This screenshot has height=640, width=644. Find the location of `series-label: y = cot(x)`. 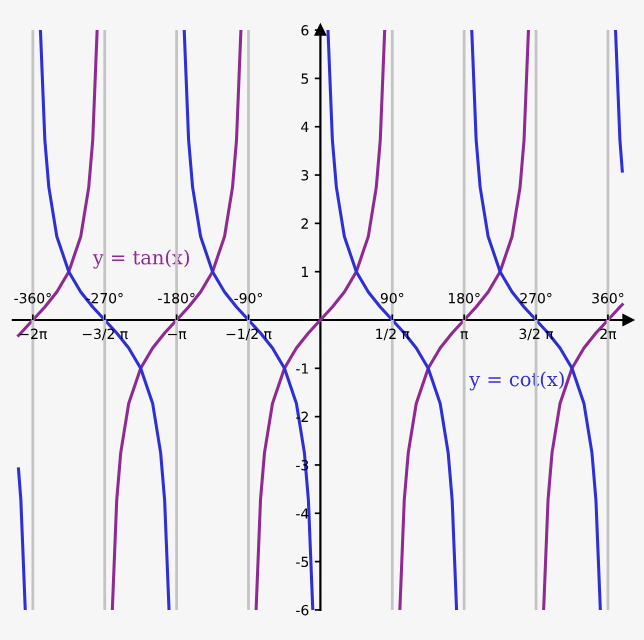

series-label: y = cot(x) is located at coordinates (516, 381).